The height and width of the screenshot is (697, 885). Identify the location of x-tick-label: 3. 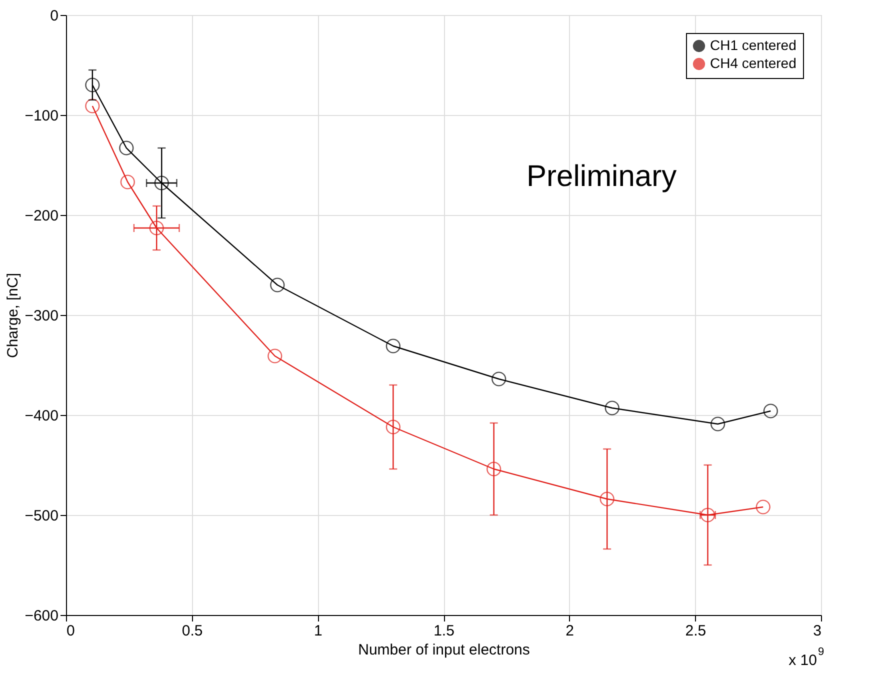
(817, 631).